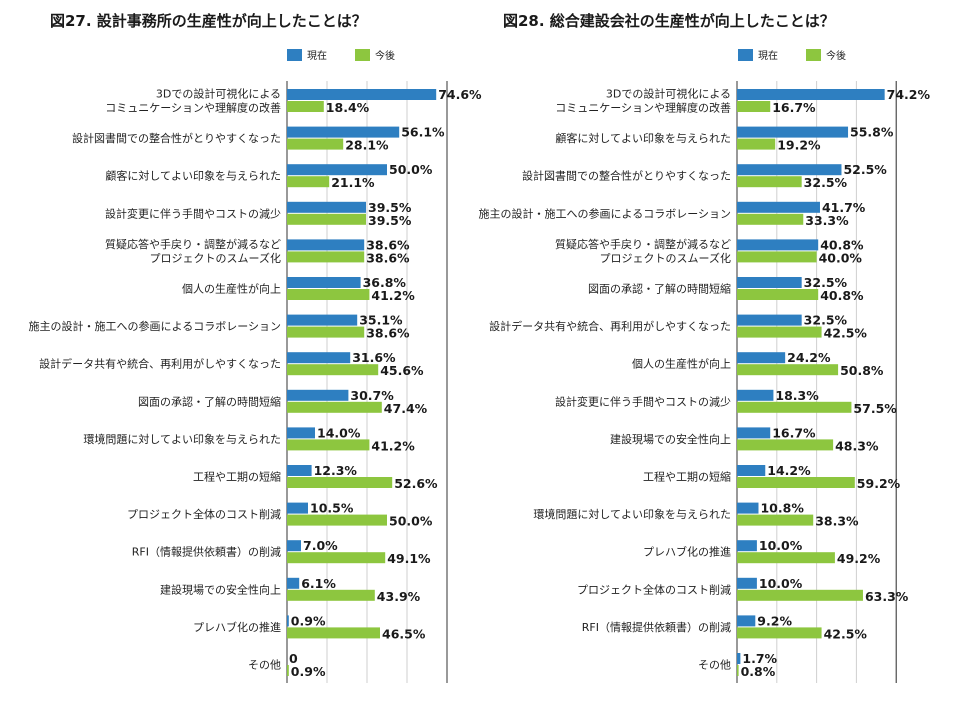  I want to click on data-label-future: 48.3%, so click(857, 445).